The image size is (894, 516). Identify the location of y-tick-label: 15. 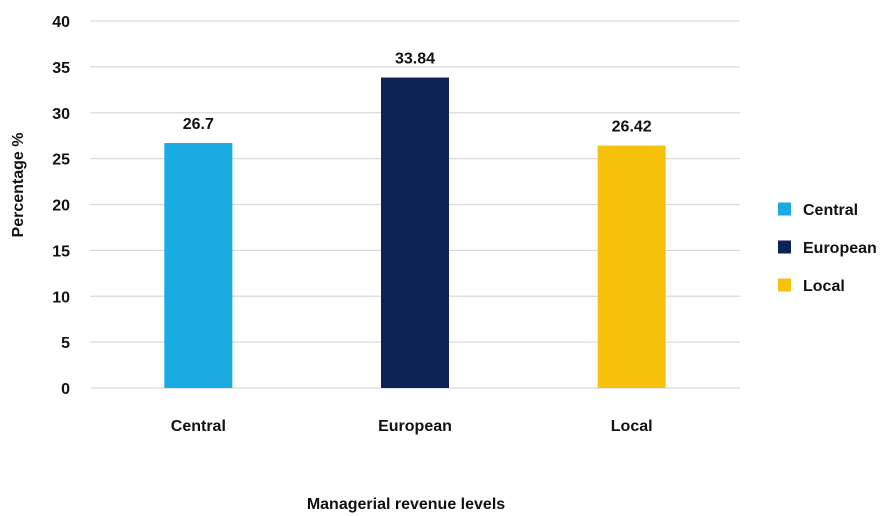
(61, 251).